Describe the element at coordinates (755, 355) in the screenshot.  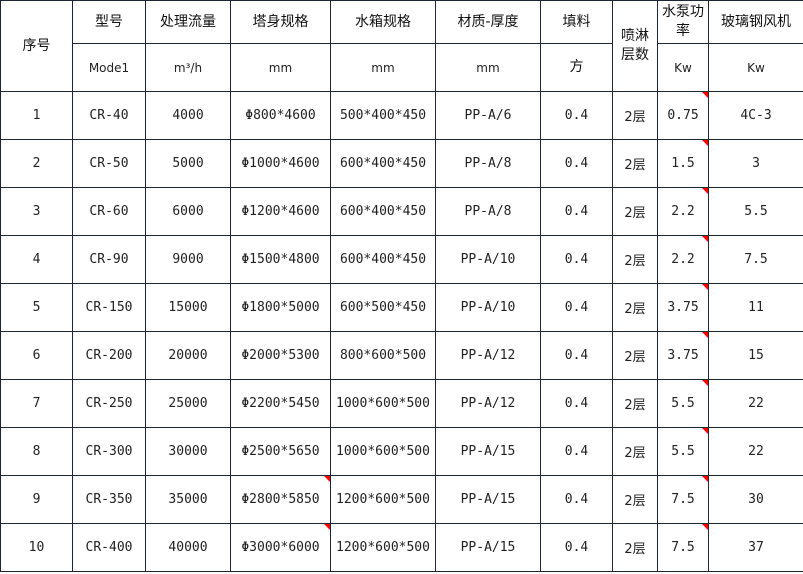
I see `cell-fan: 15` at that location.